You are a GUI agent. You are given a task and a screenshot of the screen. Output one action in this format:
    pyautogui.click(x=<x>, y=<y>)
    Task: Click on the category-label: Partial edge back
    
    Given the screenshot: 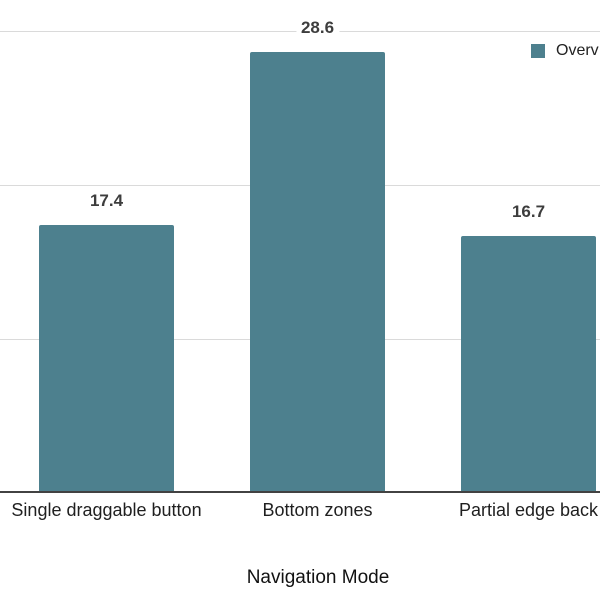 What is the action you would take?
    pyautogui.click(x=528, y=510)
    